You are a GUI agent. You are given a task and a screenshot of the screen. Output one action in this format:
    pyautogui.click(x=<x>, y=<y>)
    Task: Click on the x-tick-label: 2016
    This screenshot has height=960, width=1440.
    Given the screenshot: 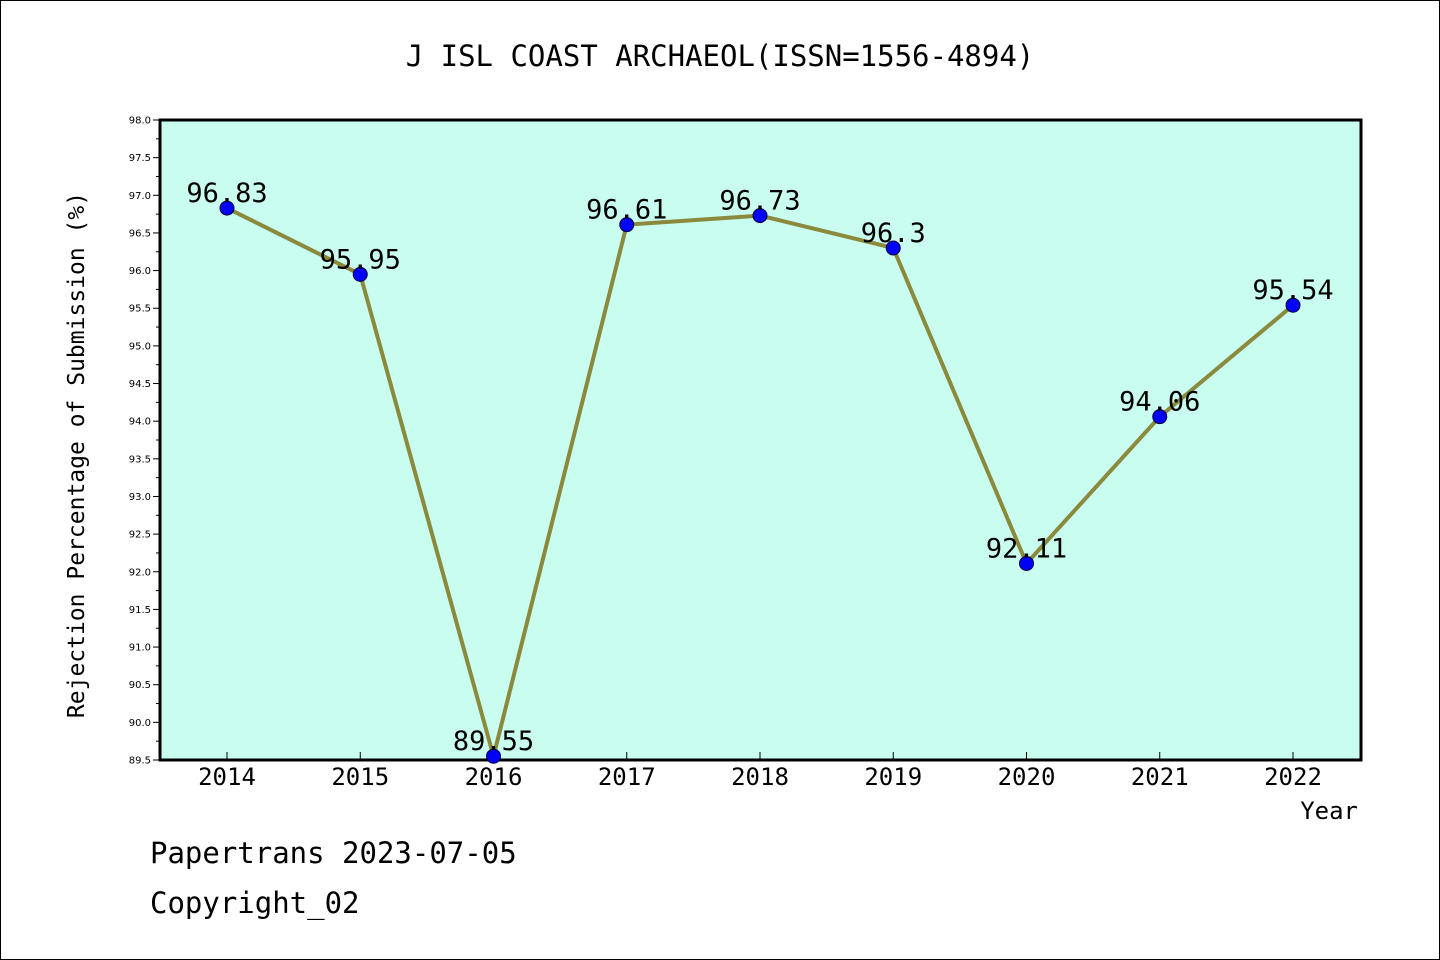 What is the action you would take?
    pyautogui.click(x=494, y=777)
    